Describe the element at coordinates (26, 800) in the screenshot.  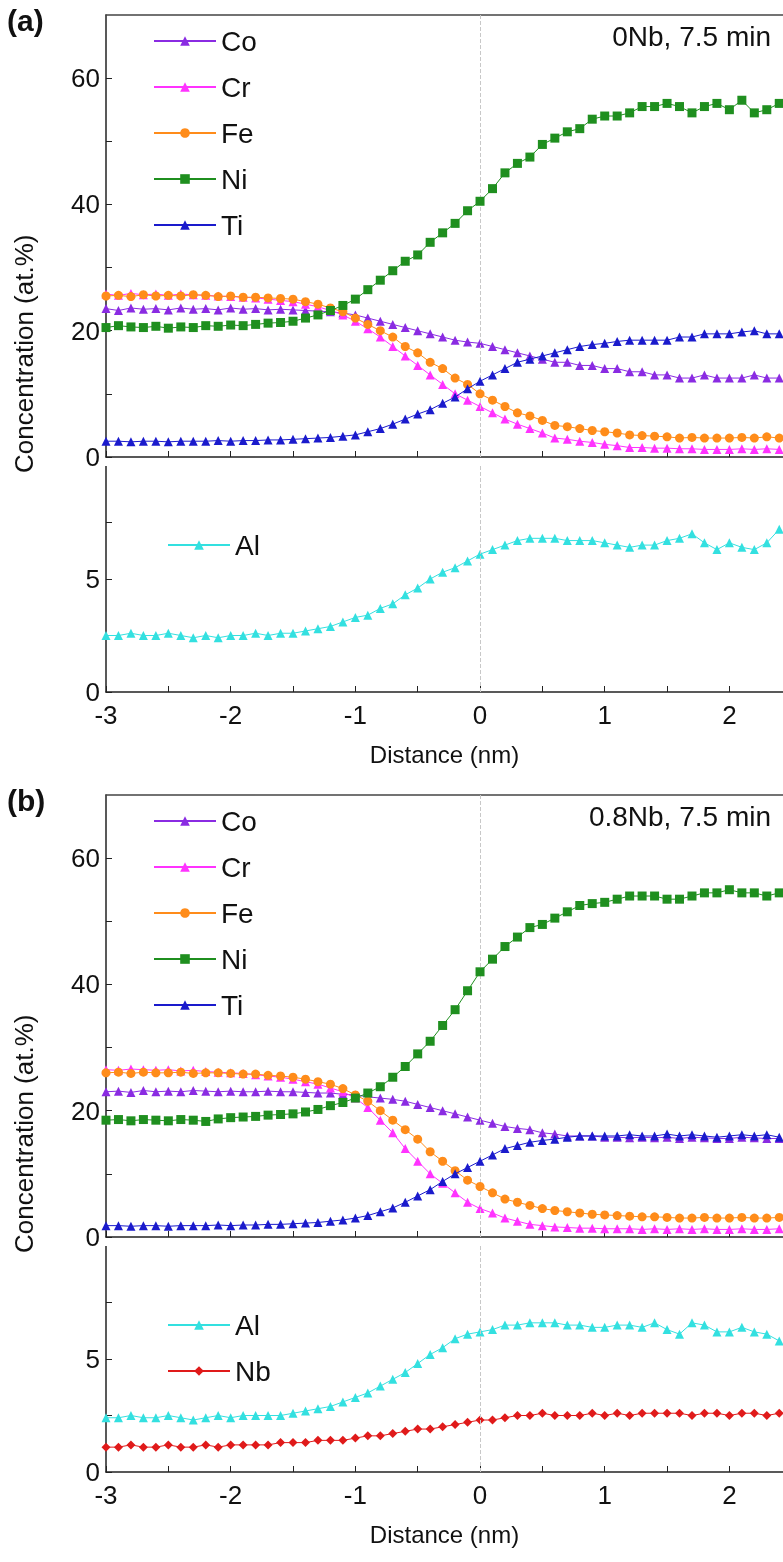
I see `chart-title: (b)` at that location.